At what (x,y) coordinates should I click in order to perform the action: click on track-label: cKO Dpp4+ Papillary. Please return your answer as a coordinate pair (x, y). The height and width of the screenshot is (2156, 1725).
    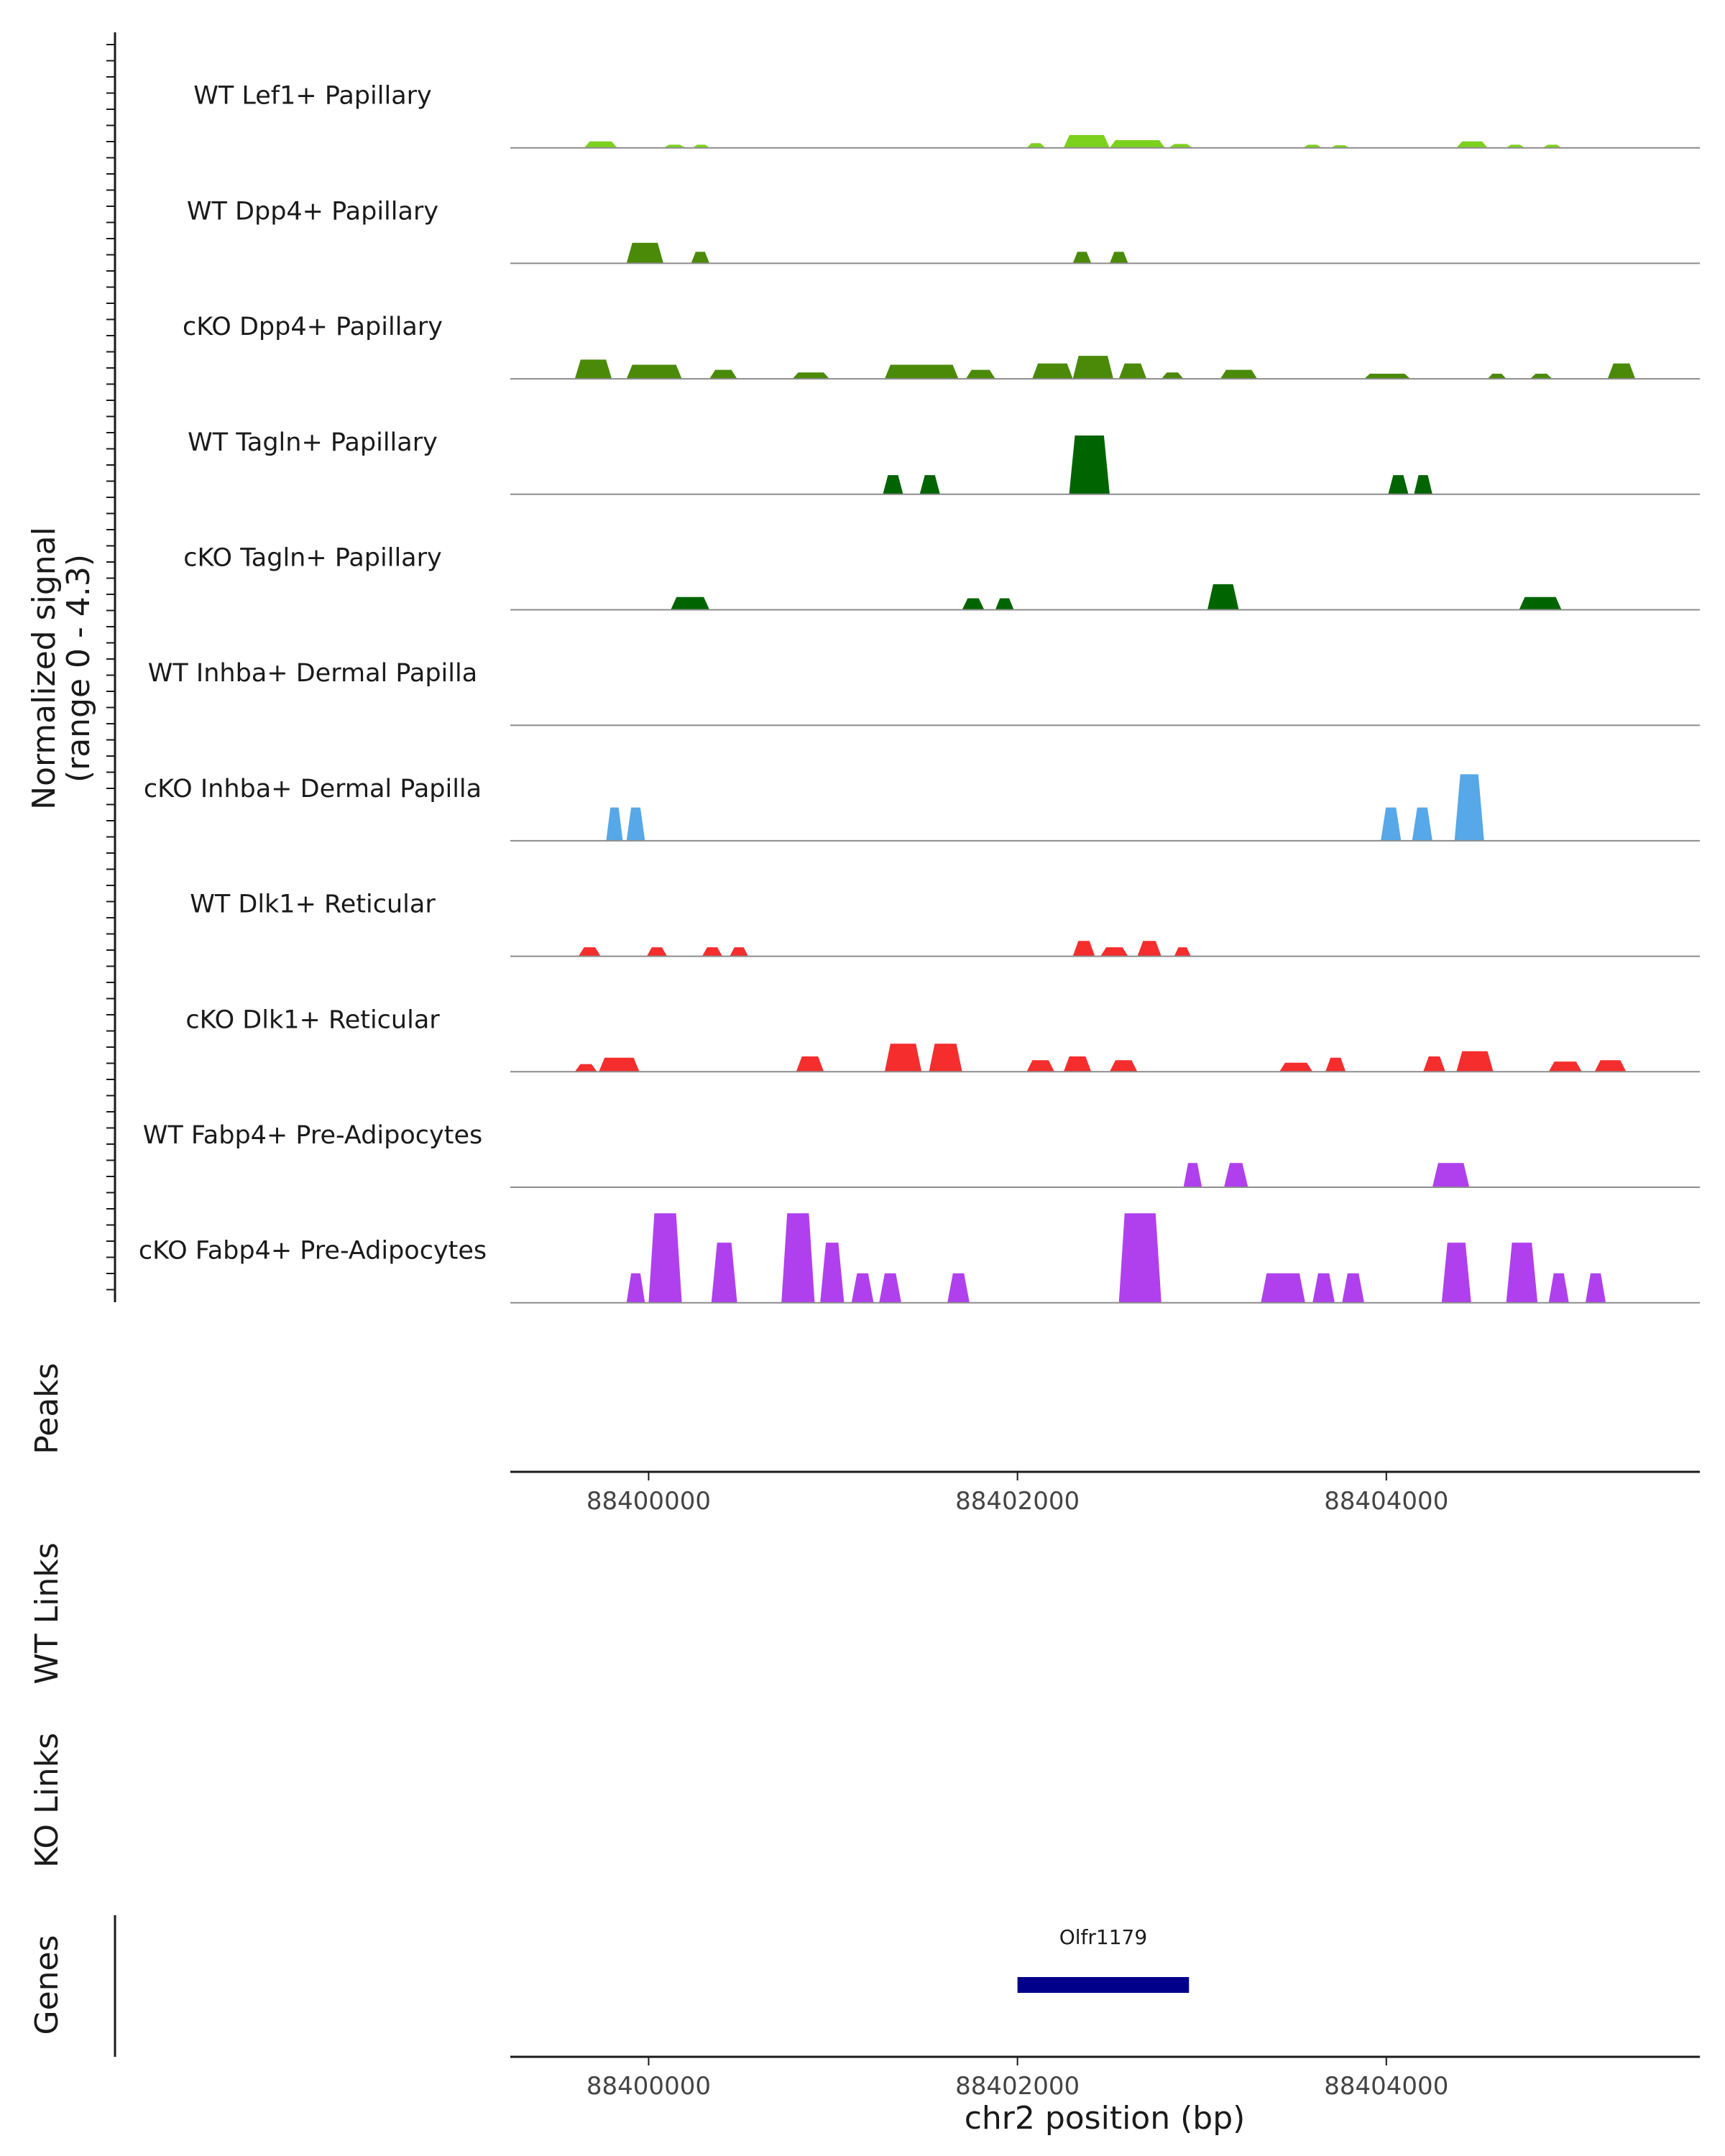
    Looking at the image, I should click on (313, 327).